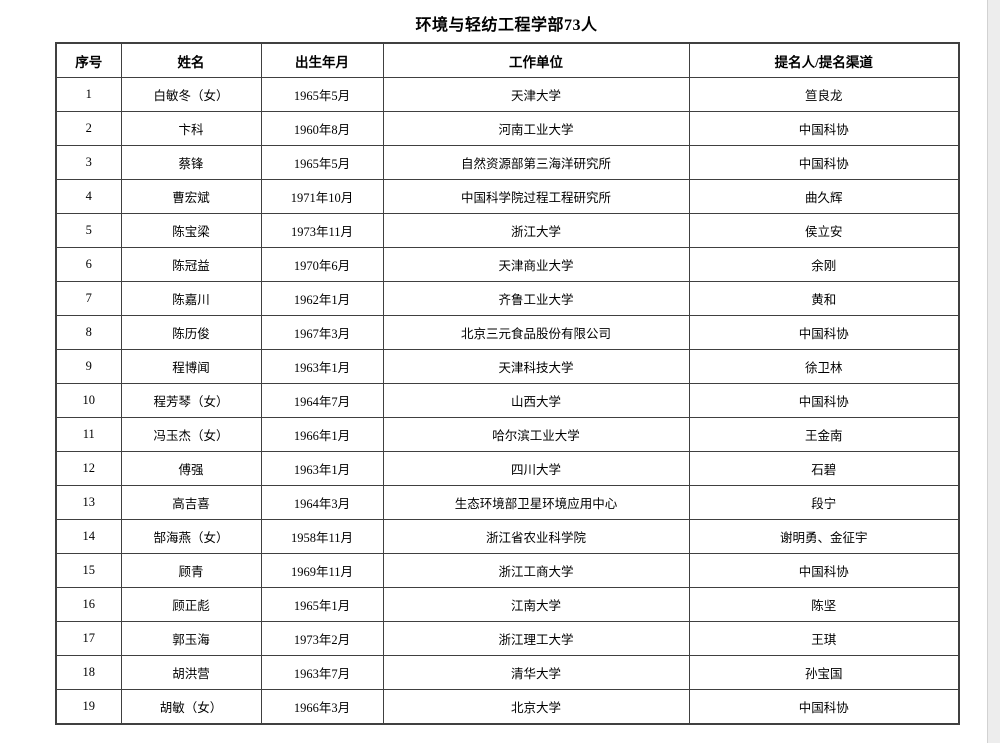  I want to click on page-edge-strip, so click(993, 371).